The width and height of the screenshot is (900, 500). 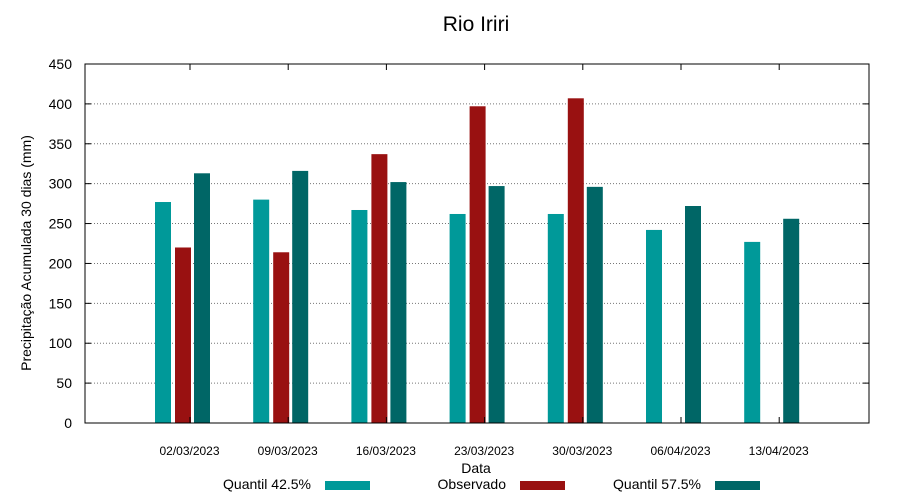 What do you see at coordinates (791, 320) in the screenshot?
I see `bar-quantil-57-5--6` at bounding box center [791, 320].